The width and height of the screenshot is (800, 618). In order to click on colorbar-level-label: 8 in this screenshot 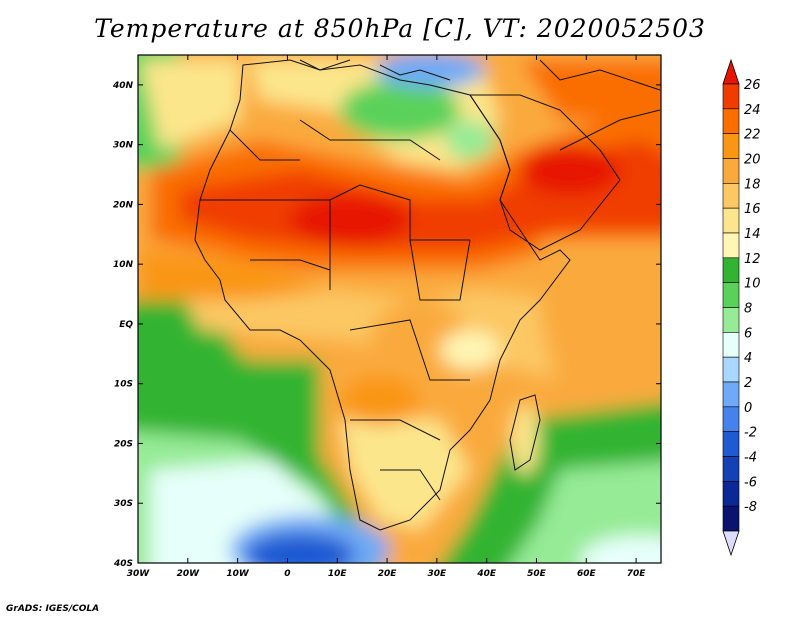, I will do `click(748, 309)`.